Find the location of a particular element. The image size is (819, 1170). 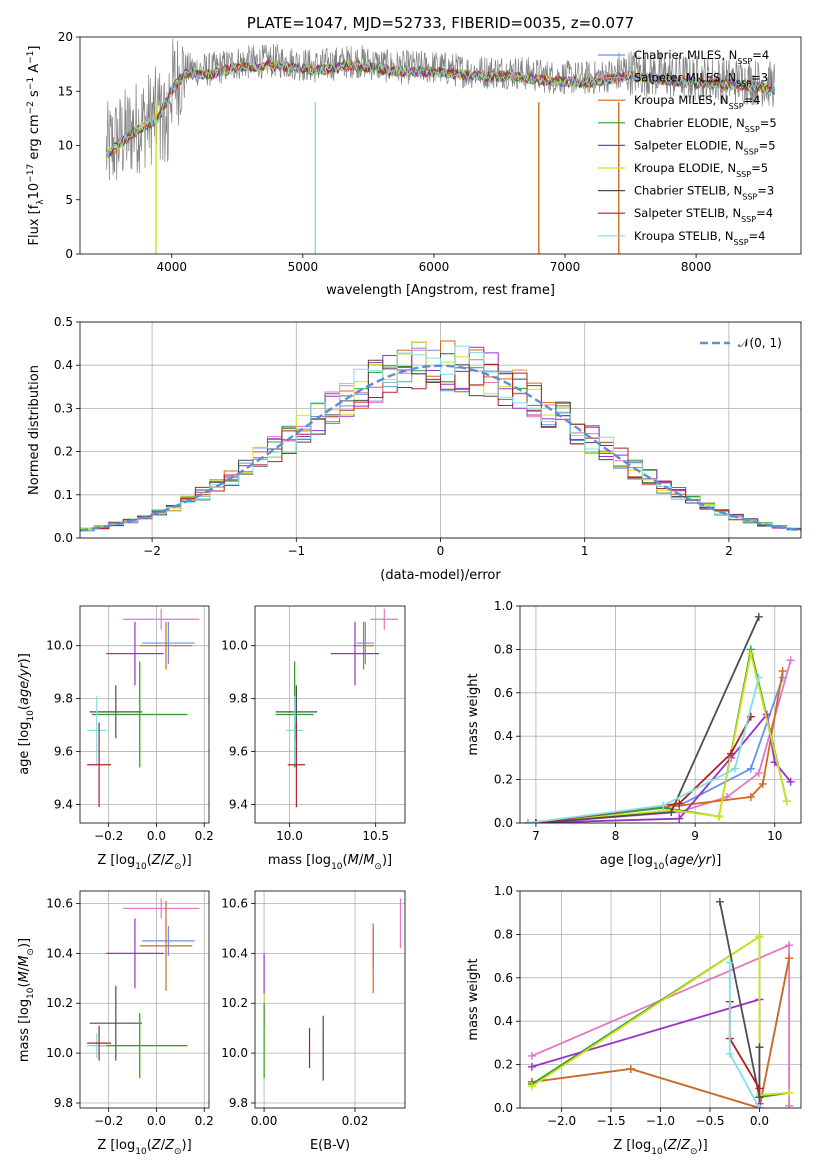

x-tick-label: −1 is located at coordinates (296, 551).